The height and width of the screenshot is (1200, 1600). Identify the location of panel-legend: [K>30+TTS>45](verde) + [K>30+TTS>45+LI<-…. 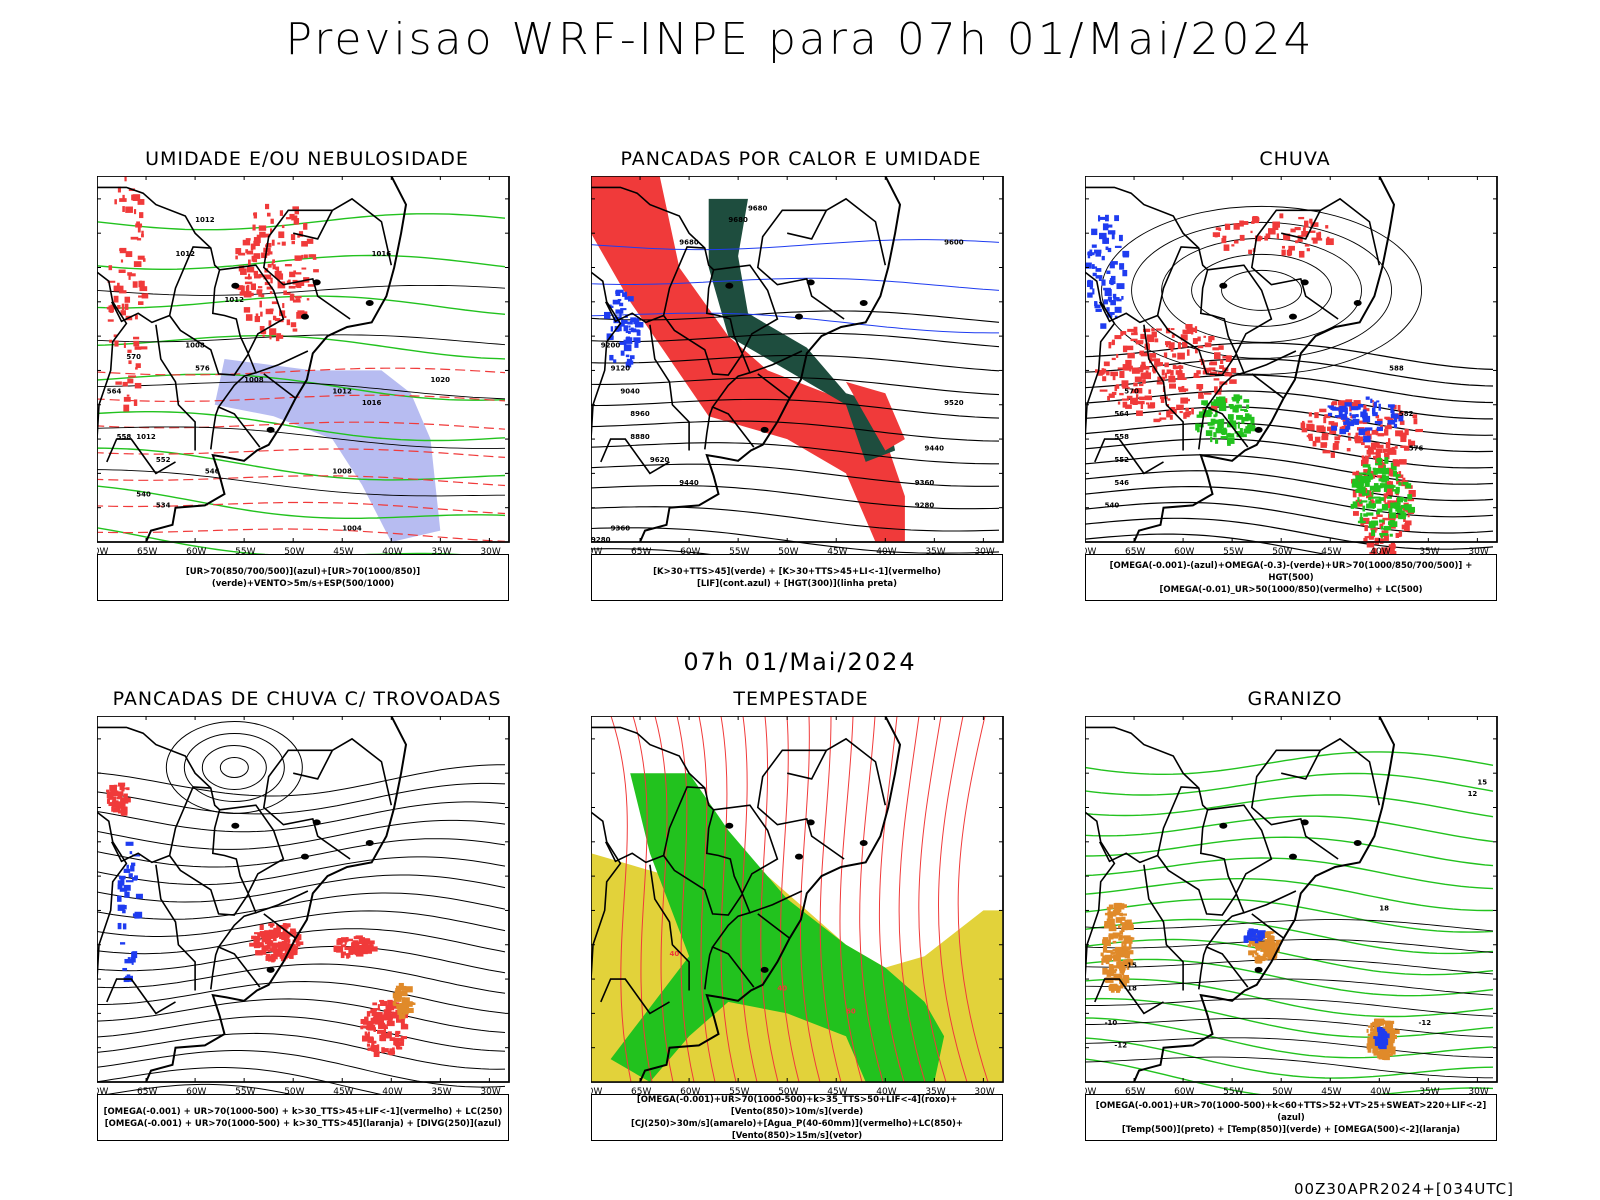
(797, 577).